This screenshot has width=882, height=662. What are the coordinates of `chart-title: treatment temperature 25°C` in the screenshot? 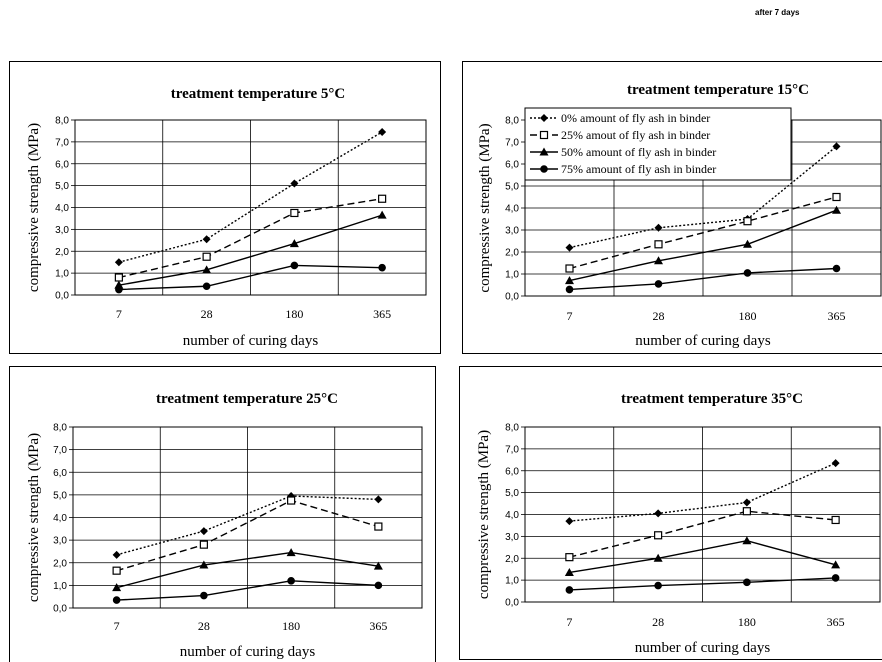 It's located at (247, 399).